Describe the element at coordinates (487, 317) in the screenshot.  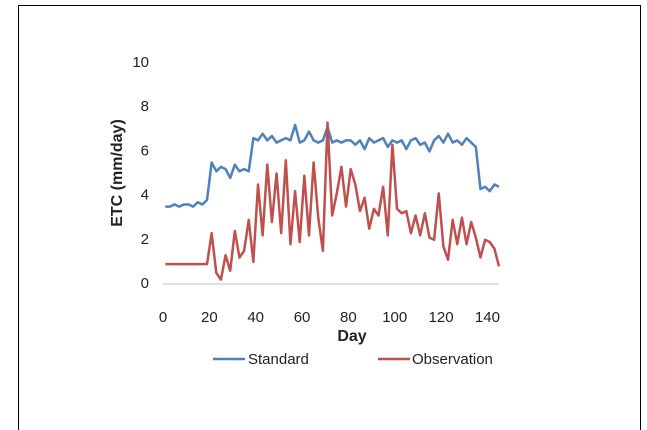
I see `x-tick-label: 140` at that location.